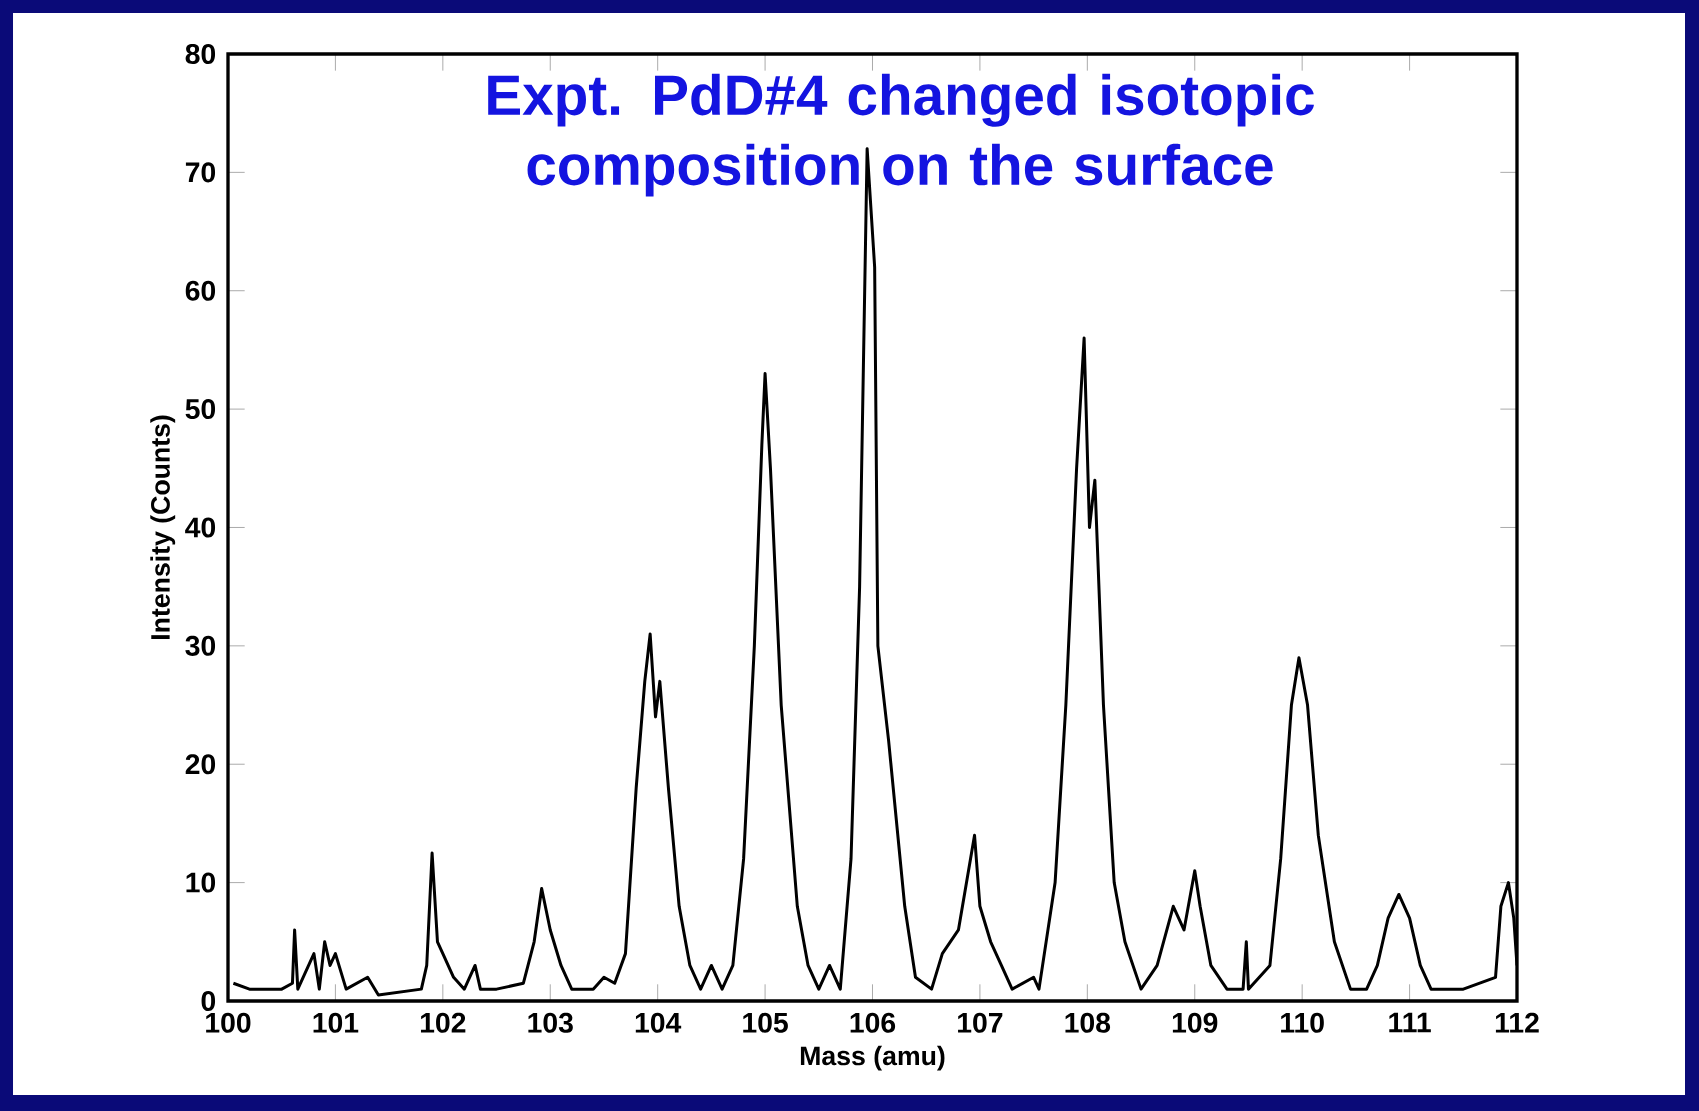 The image size is (1699, 1111). I want to click on x-tick-label: 104, so click(658, 1022).